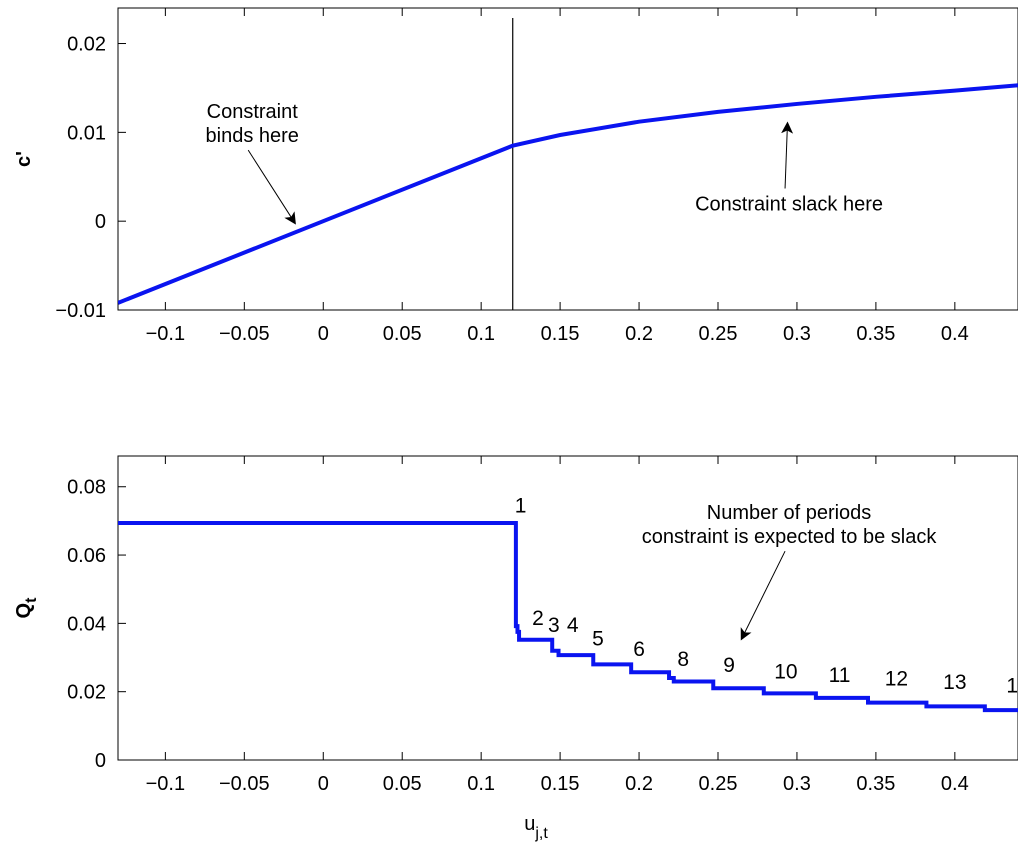 The height and width of the screenshot is (846, 1018). I want to click on step-count-label: 8, so click(683, 659).